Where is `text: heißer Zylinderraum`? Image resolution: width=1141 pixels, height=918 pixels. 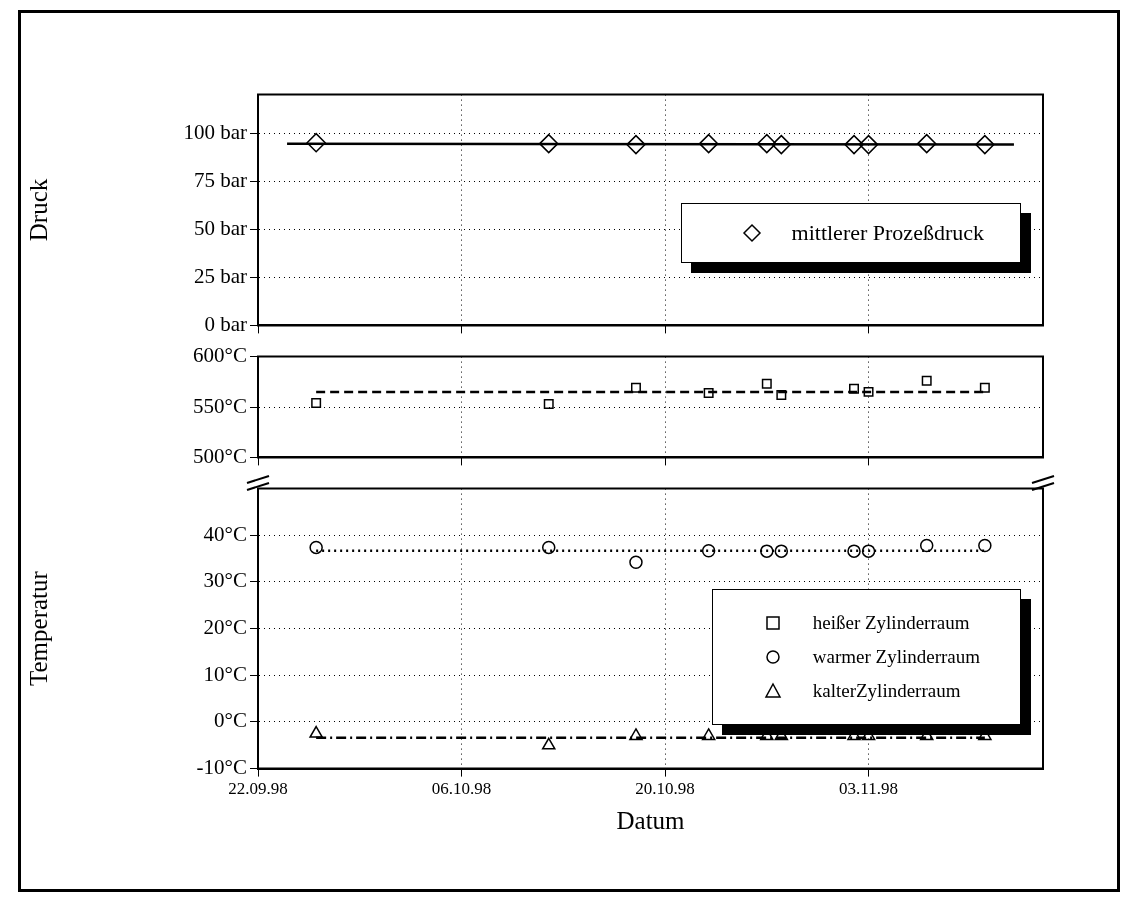 text: heißer Zylinderraum is located at coordinates (891, 622).